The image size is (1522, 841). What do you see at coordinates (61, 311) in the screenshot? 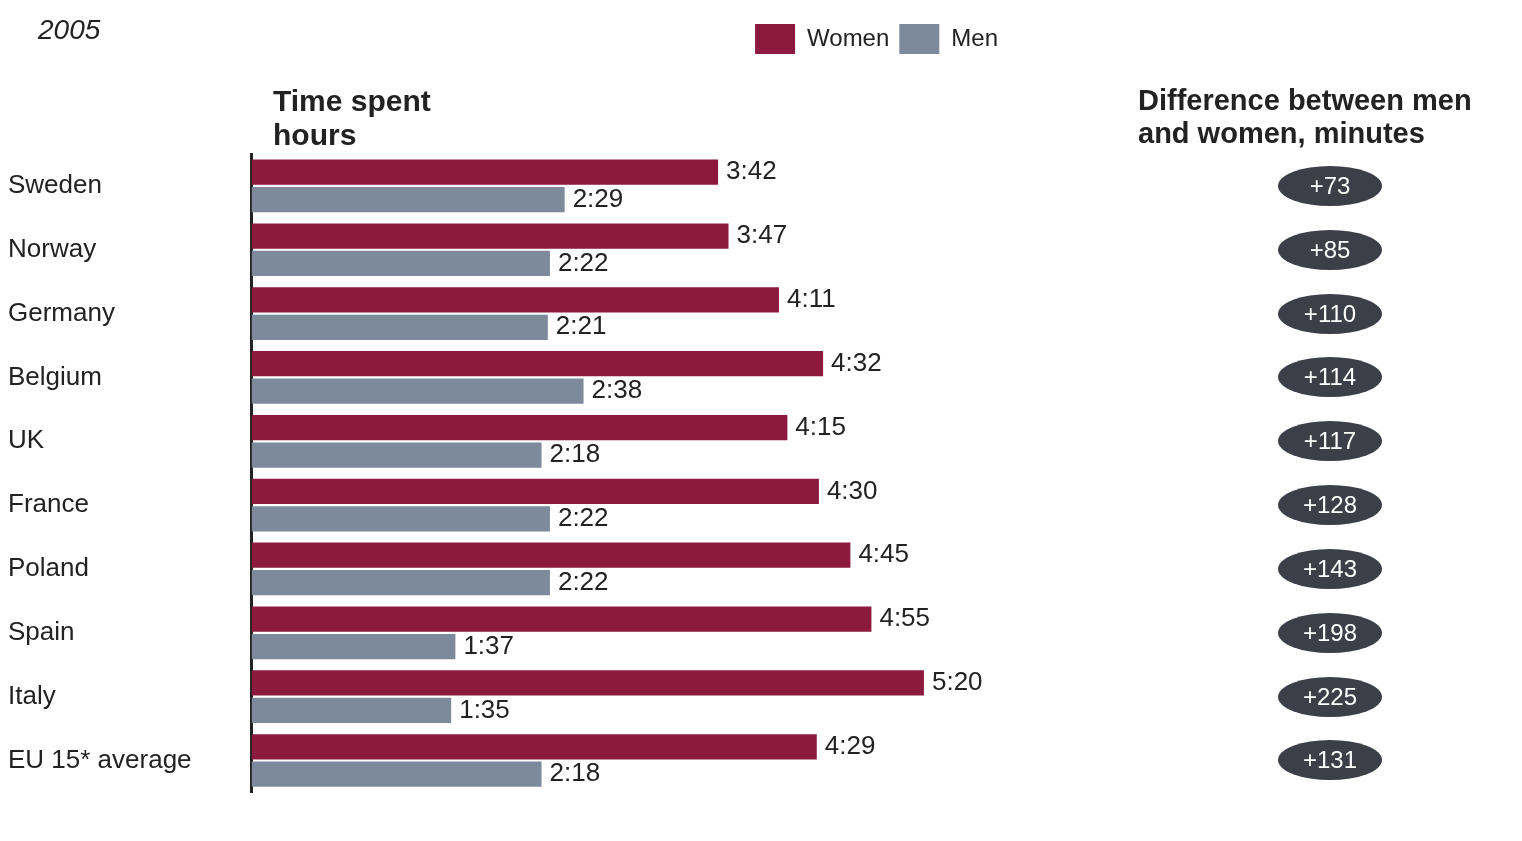
I see `y-tick-label: Germany` at bounding box center [61, 311].